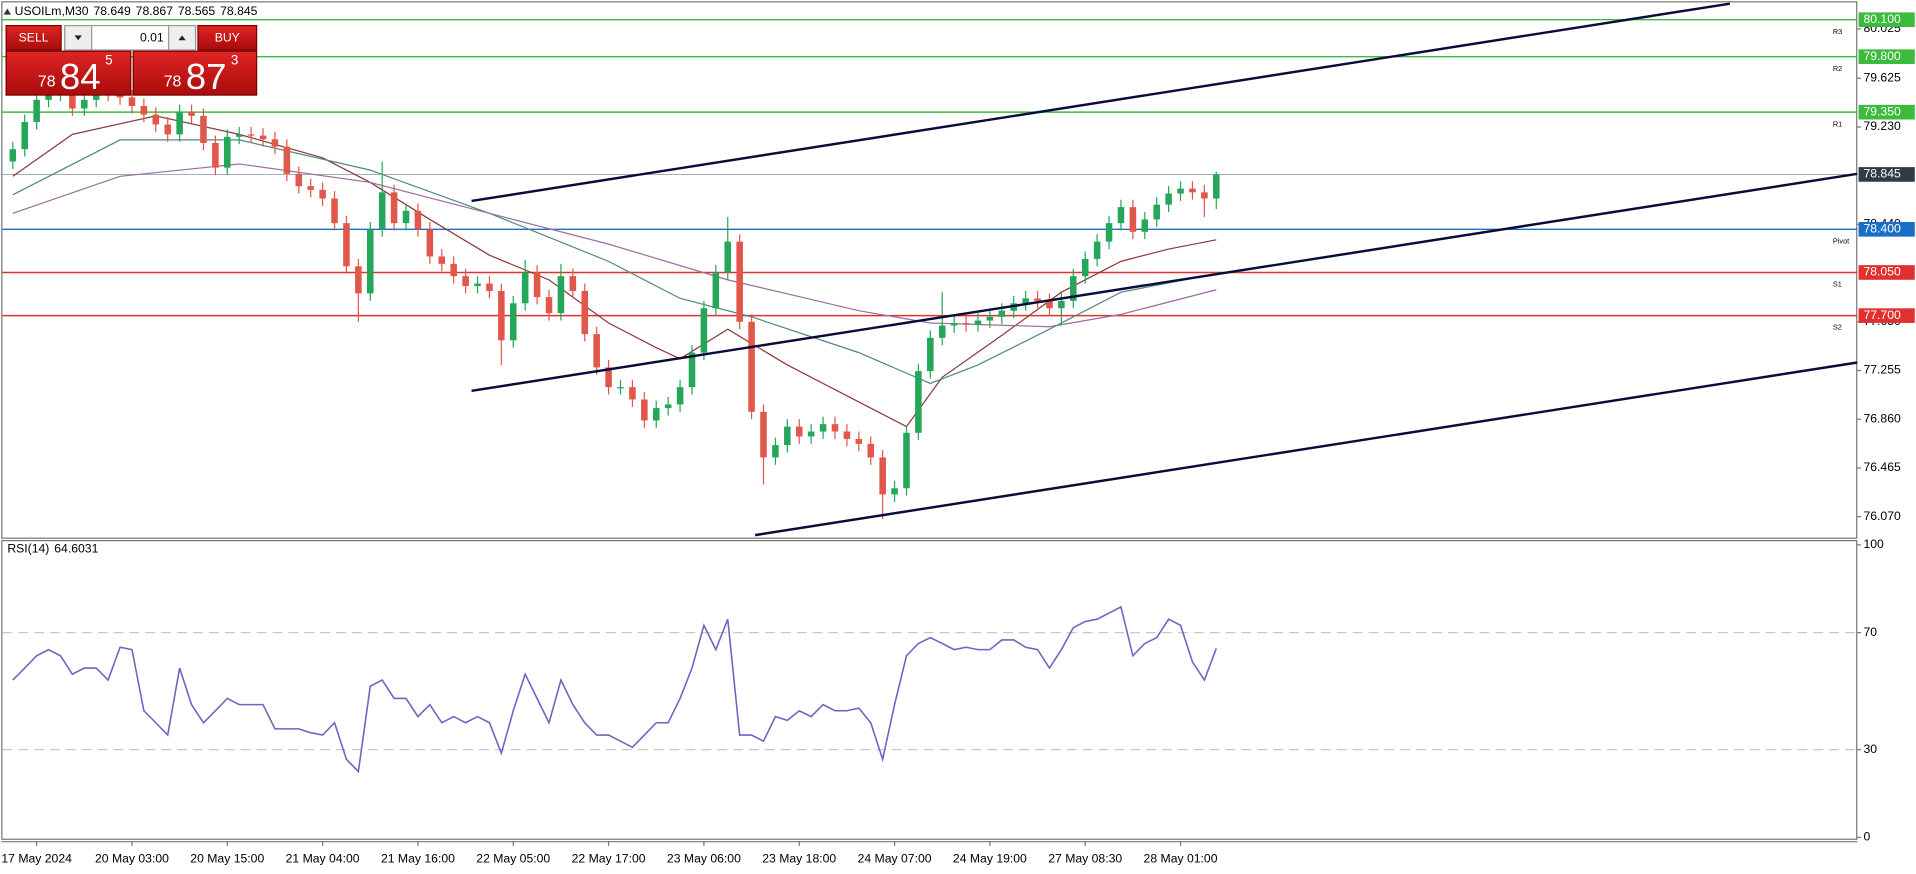  Describe the element at coordinates (52, 11) in the screenshot. I see `symbol: USOILm,M30` at that location.